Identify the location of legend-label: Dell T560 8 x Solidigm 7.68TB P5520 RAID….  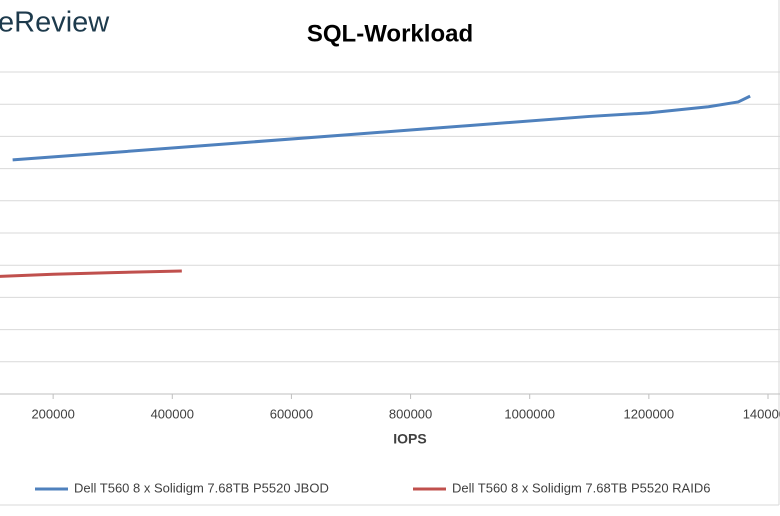
(581, 487).